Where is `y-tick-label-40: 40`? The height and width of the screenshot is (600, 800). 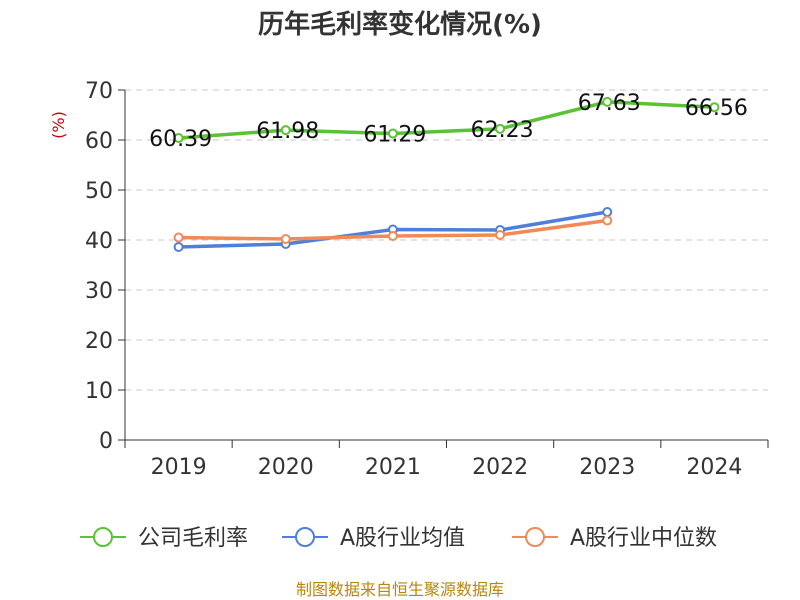
y-tick-label-40: 40 is located at coordinates (99, 241).